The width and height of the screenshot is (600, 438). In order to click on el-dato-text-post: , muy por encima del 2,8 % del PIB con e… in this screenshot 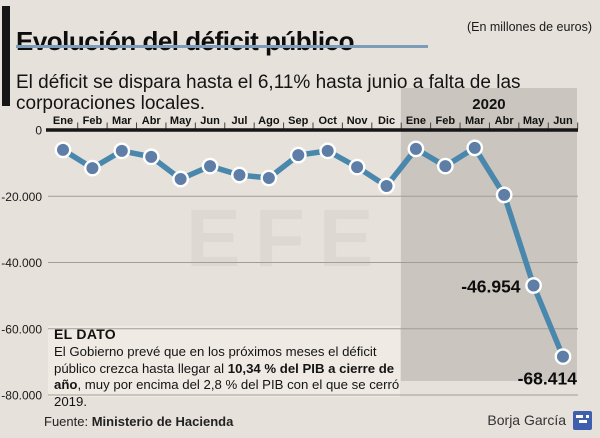, I will do `click(227, 393)`.